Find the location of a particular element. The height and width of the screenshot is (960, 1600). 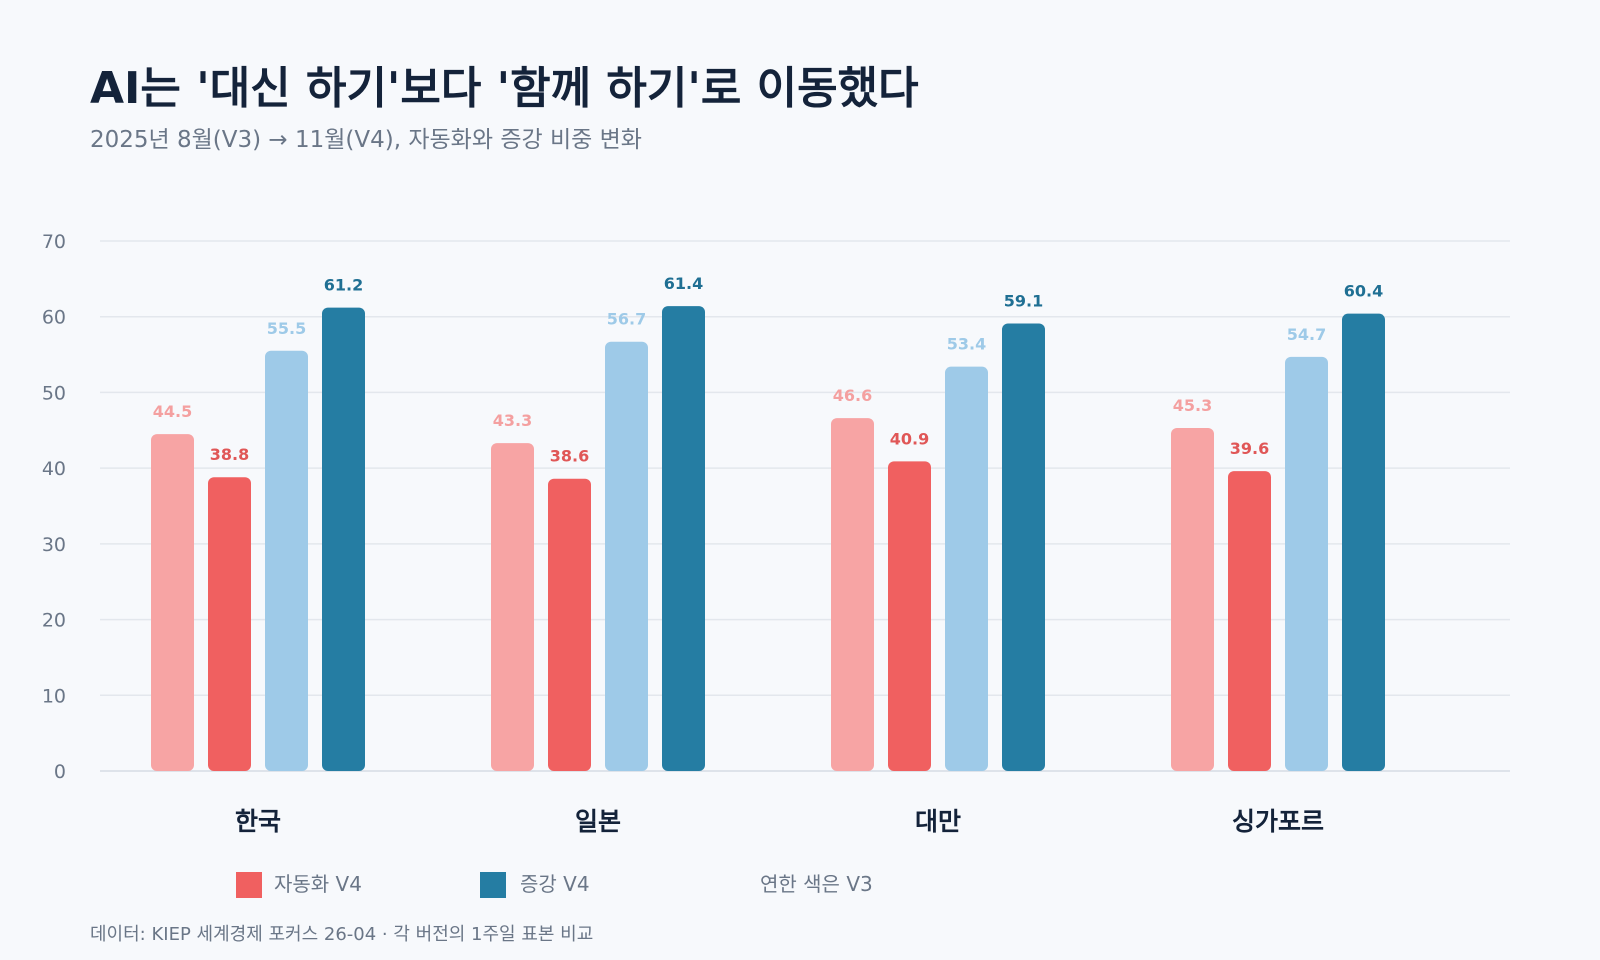

legend-swatch-augmentation-v4 is located at coordinates (493, 885).